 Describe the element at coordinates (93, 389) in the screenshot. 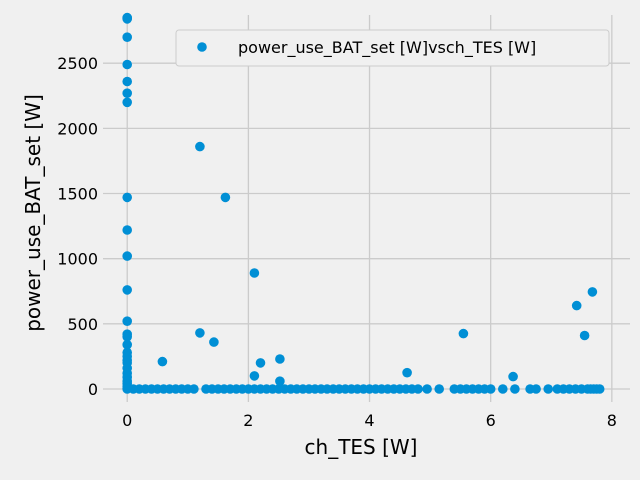

I see `y-tick-label: 0` at that location.